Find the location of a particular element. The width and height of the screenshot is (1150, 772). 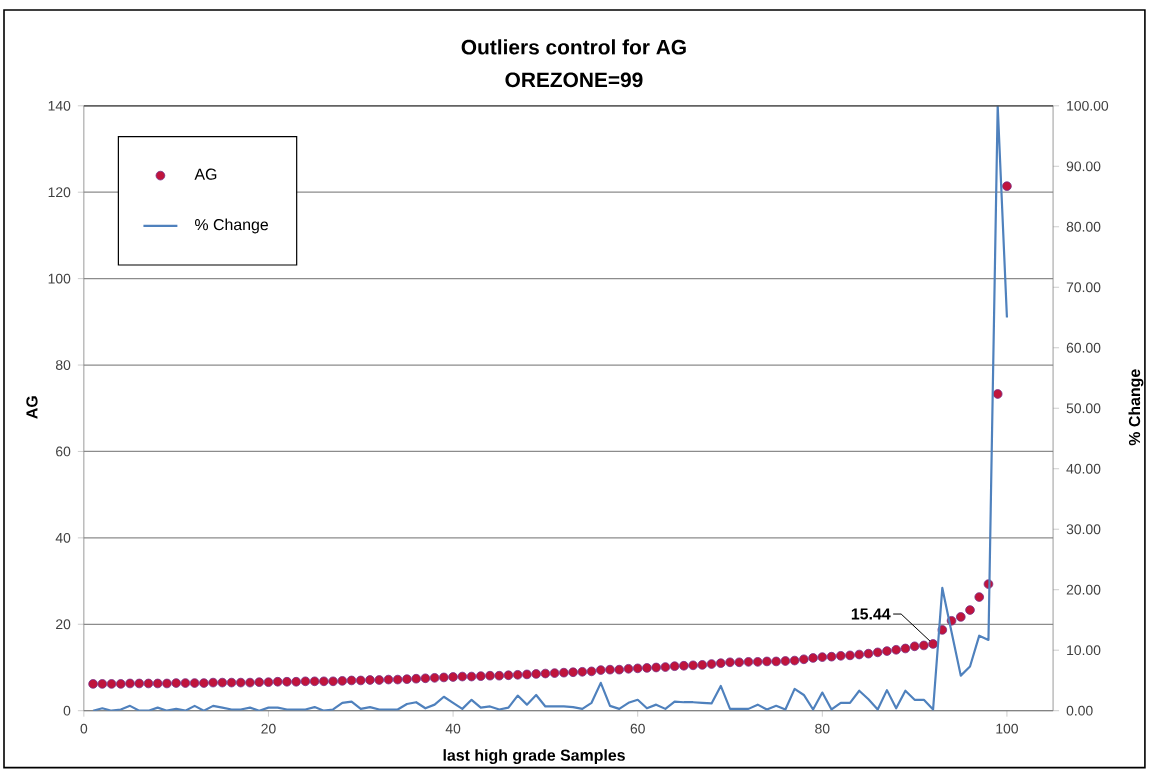

y2-tick-label: 30.00 is located at coordinates (1083, 529).